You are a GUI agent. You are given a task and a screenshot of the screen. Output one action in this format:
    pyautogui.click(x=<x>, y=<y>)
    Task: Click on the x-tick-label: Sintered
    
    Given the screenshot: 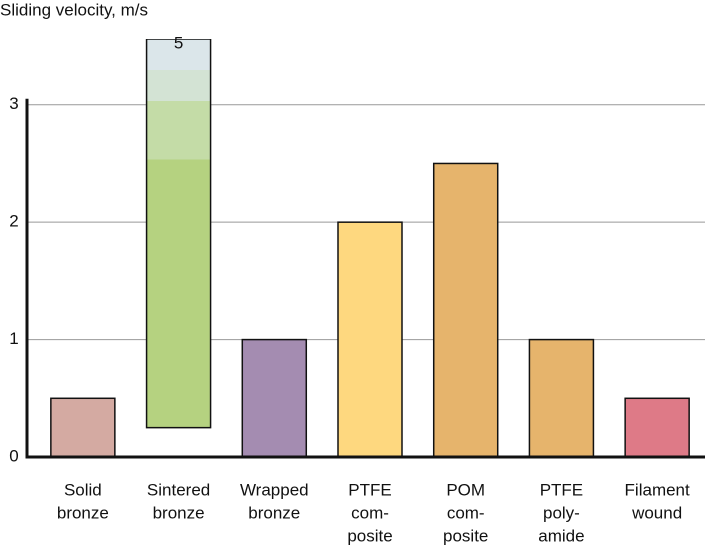 What is the action you would take?
    pyautogui.click(x=178, y=489)
    